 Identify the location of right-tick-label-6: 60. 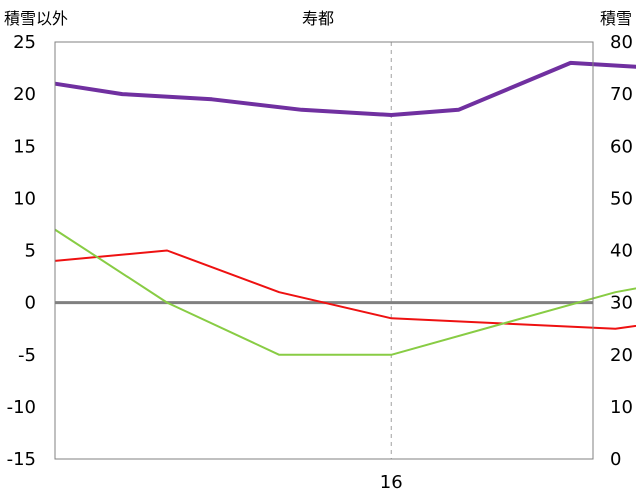
(621, 146).